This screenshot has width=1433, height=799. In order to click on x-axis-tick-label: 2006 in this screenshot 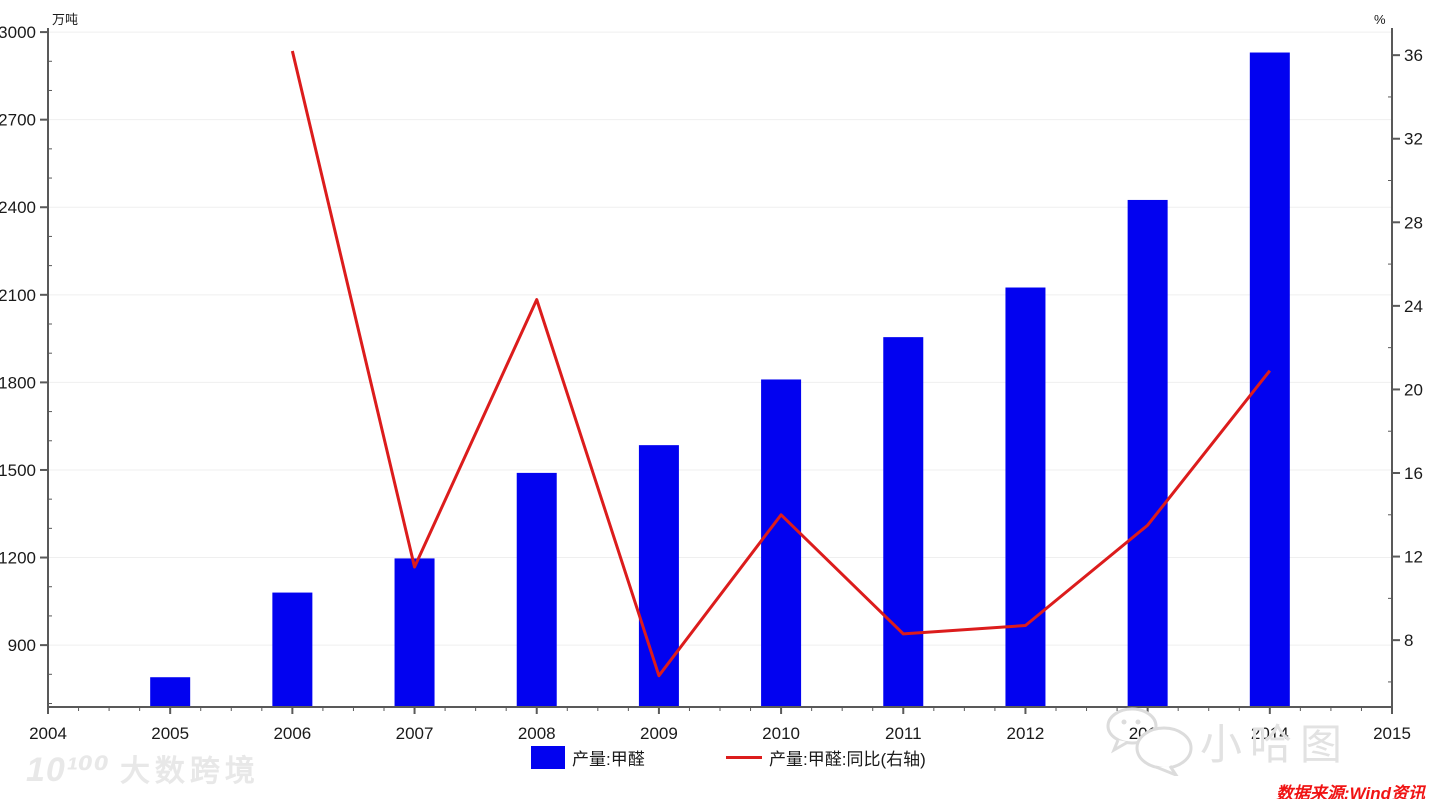, I will do `click(292, 733)`.